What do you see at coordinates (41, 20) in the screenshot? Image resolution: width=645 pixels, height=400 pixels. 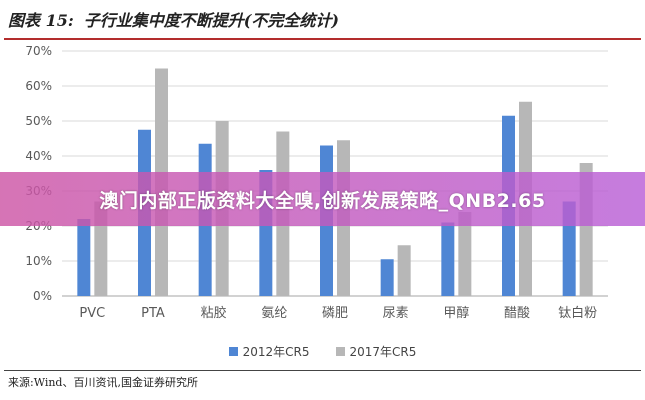 I see `figure-number: 图表 15:` at bounding box center [41, 20].